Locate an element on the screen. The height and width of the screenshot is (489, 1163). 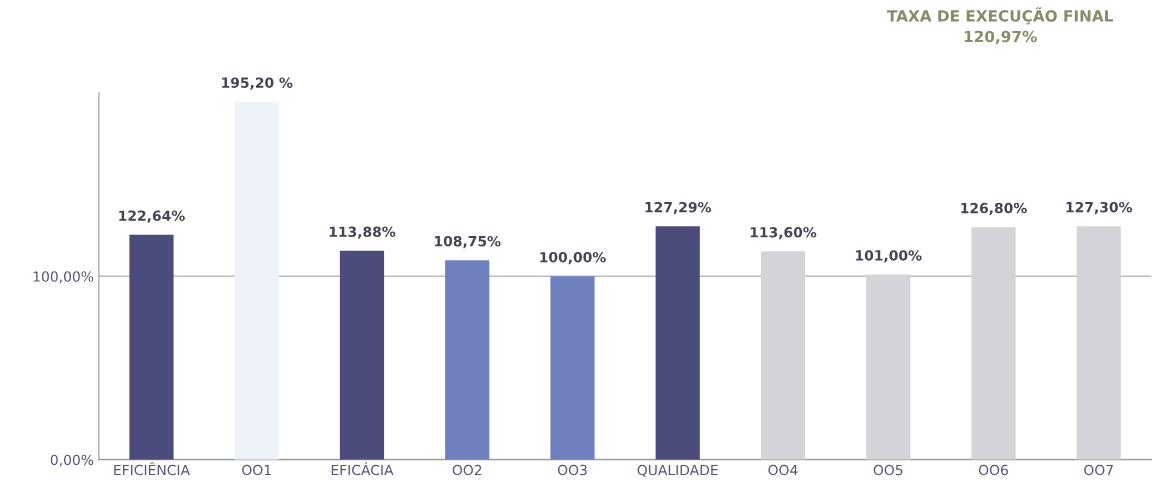
data-label: 113,88% is located at coordinates (362, 232).